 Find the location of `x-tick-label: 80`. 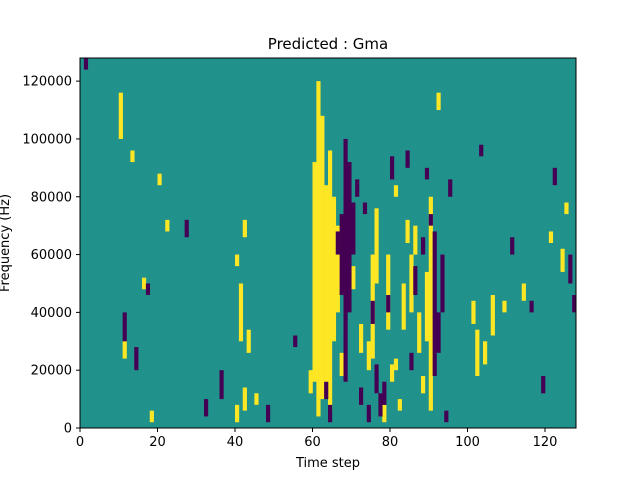

x-tick-label: 80 is located at coordinates (390, 442).